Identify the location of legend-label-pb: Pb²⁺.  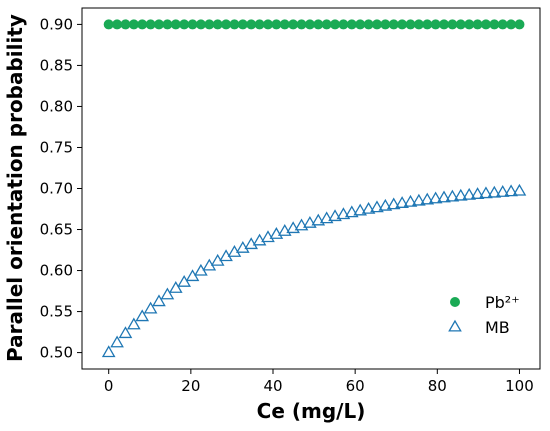
(502, 302).